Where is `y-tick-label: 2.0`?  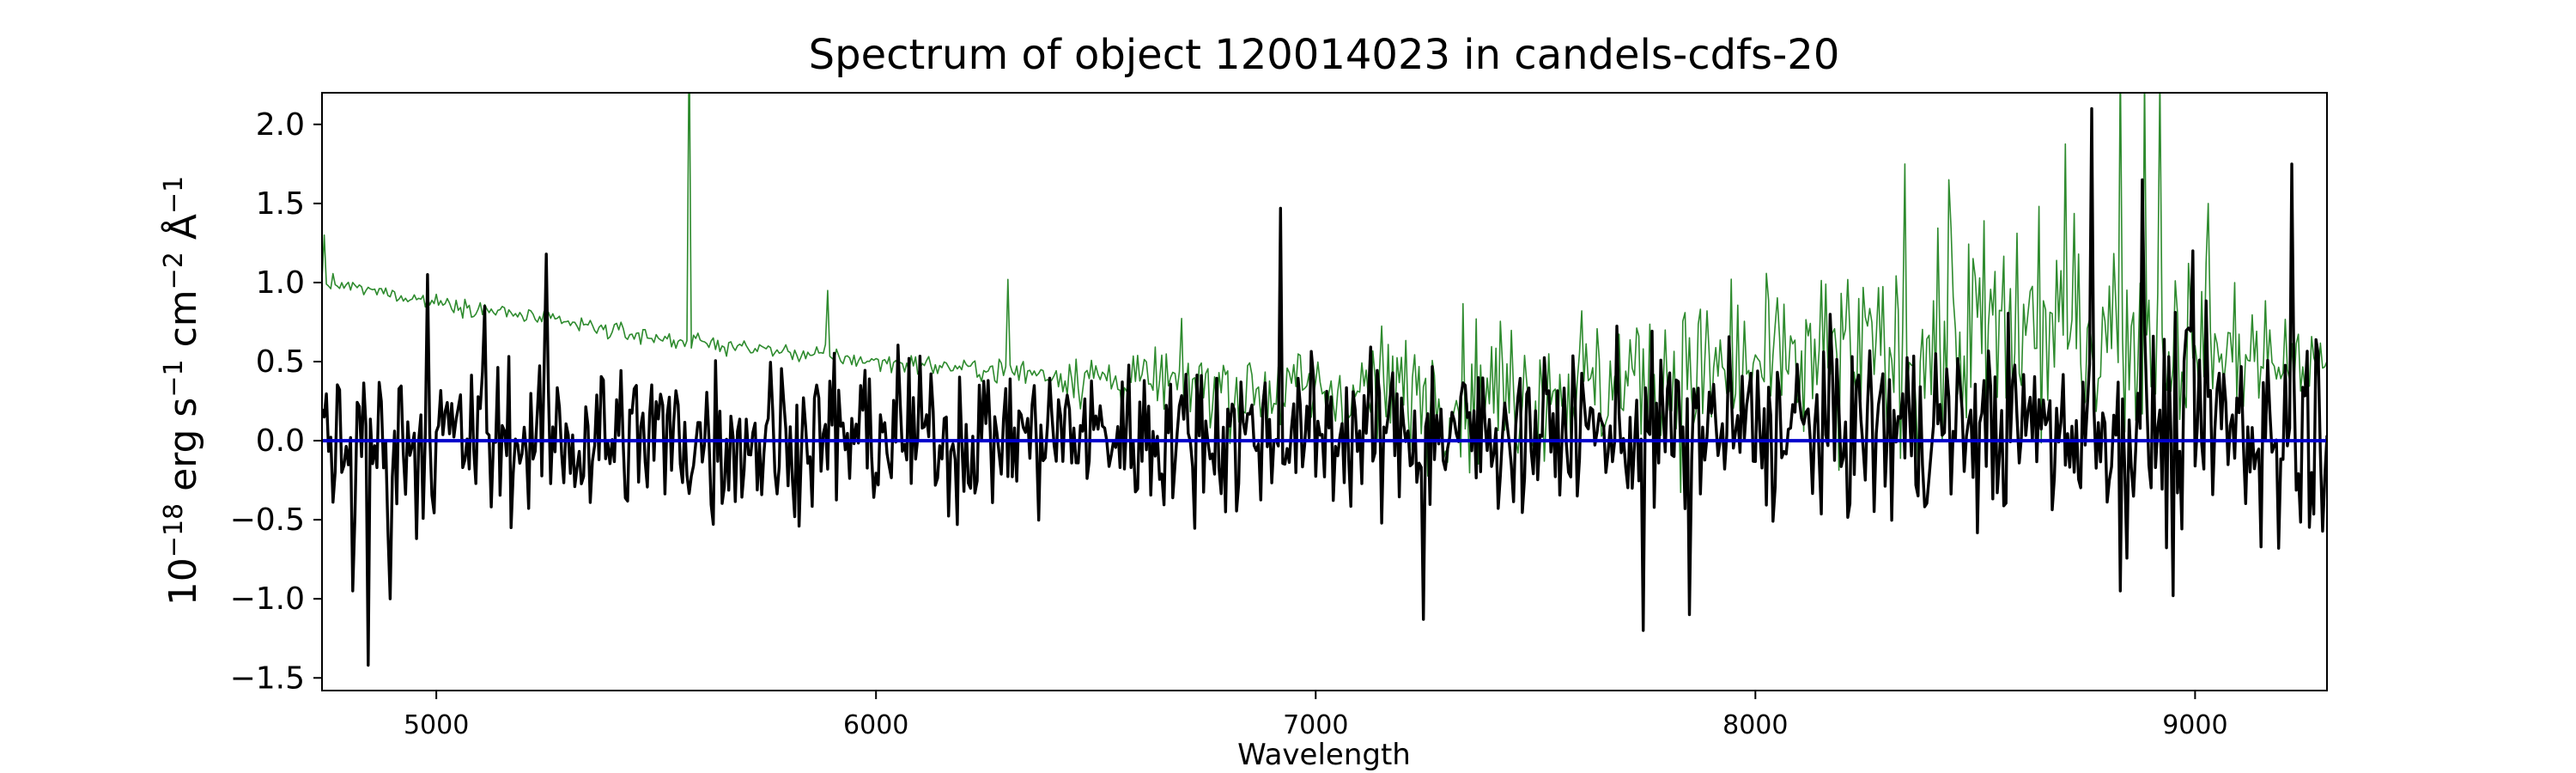 y-tick-label: 2.0 is located at coordinates (280, 125).